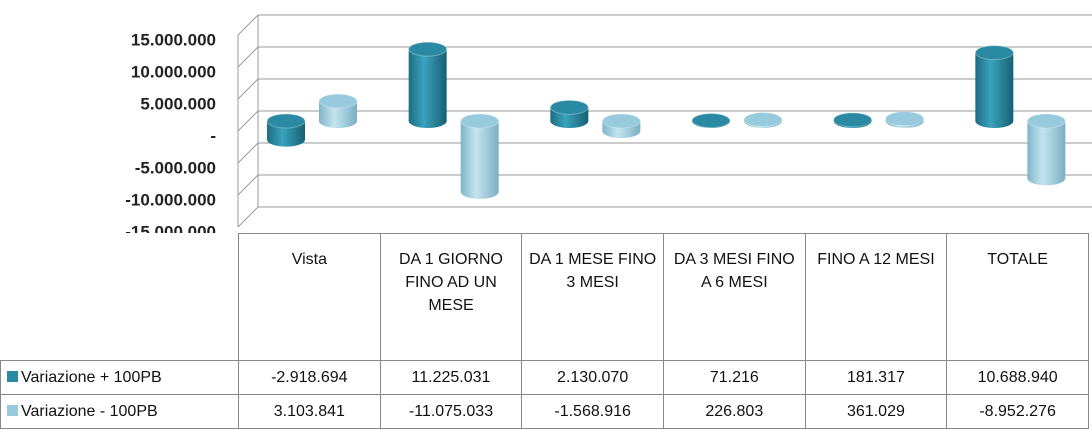 This screenshot has height=433, width=1092. What do you see at coordinates (592, 411) in the screenshot?
I see `value-label: -1.568.916` at bounding box center [592, 411].